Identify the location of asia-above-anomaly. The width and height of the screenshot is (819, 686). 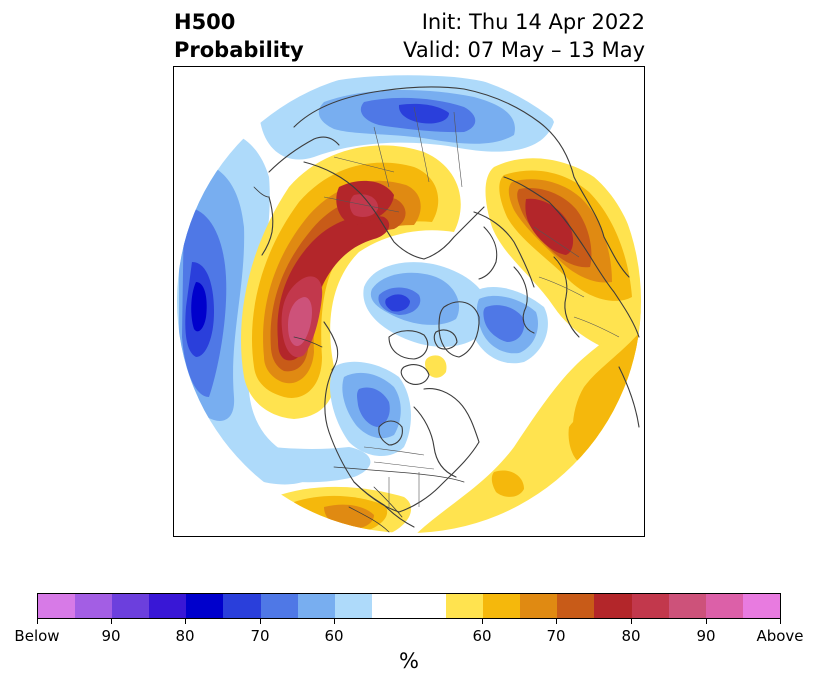
(351, 282).